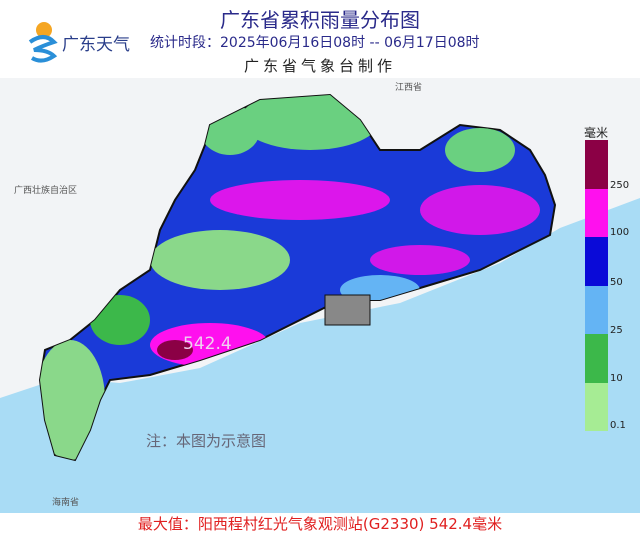 Image resolution: width=640 pixels, height=535 pixels. What do you see at coordinates (43, 42) in the screenshot?
I see `guangdong-weather-logo-icon` at bounding box center [43, 42].